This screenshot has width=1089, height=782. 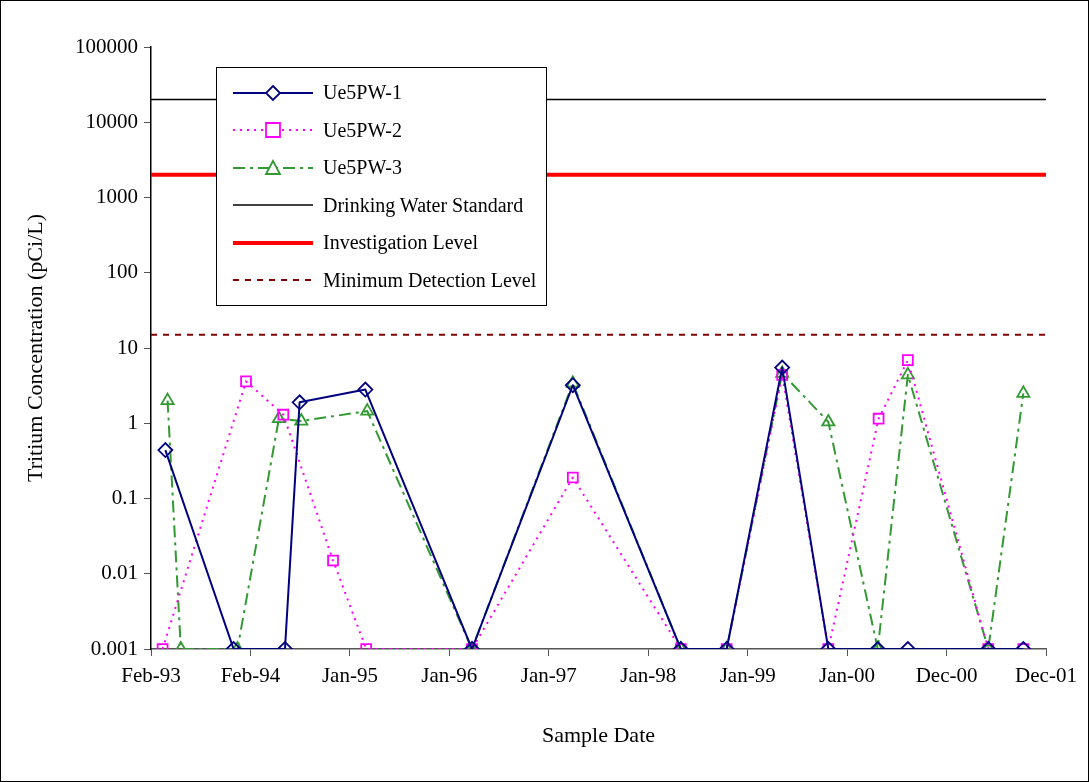 What do you see at coordinates (119, 572) in the screenshot?
I see `y-tick-label: 0.01` at bounding box center [119, 572].